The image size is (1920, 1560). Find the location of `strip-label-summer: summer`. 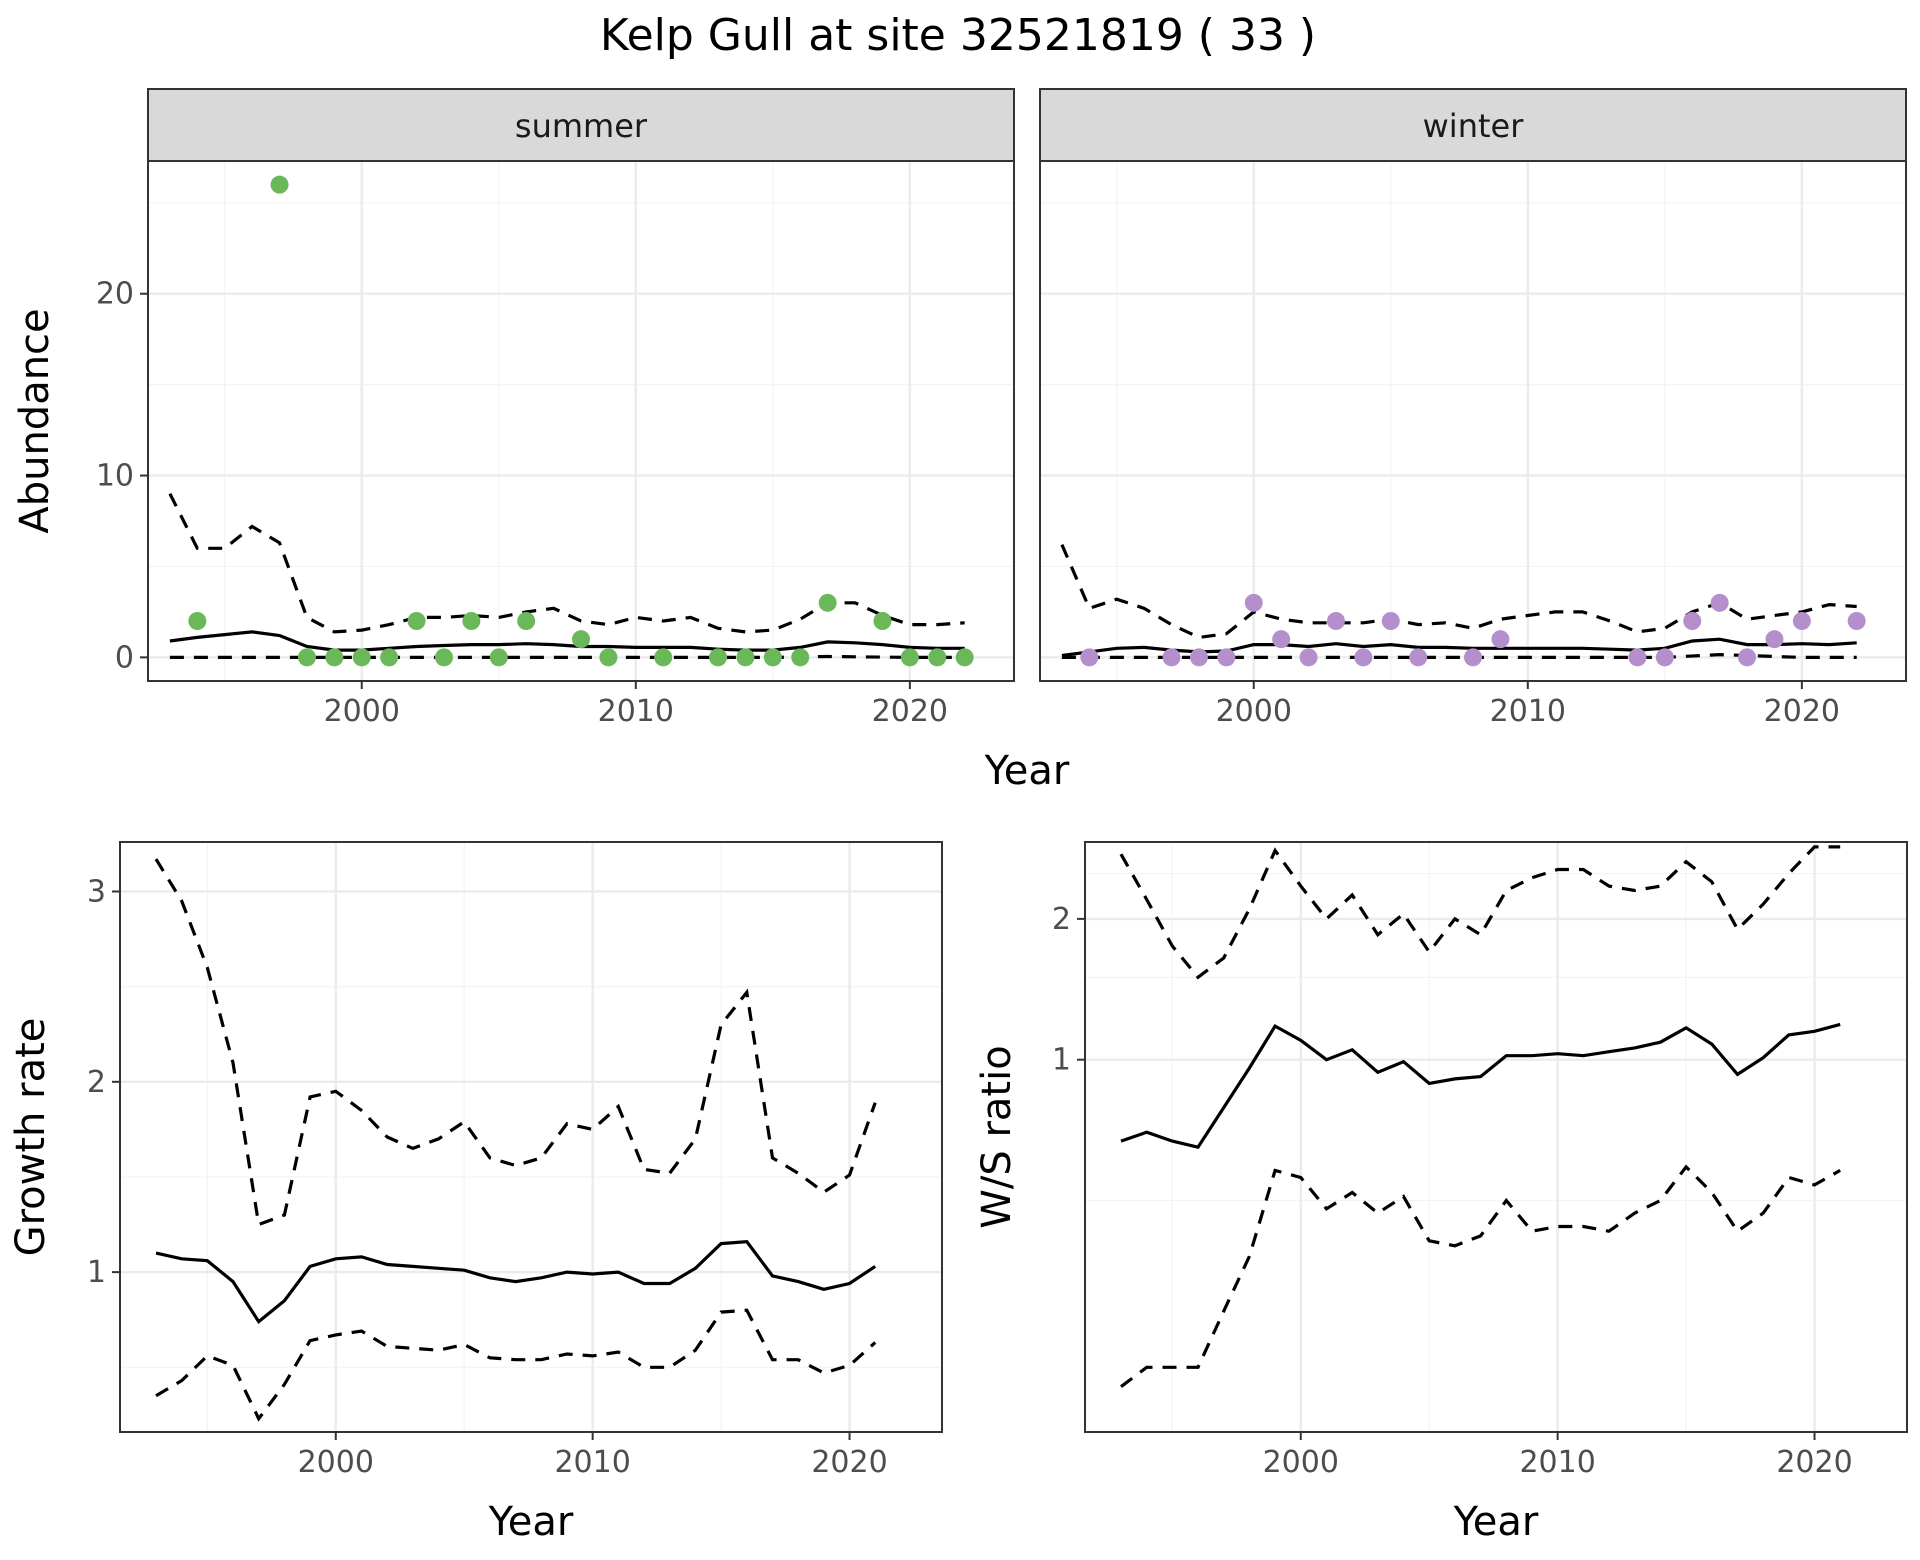

strip-label-summer: summer is located at coordinates (581, 126).